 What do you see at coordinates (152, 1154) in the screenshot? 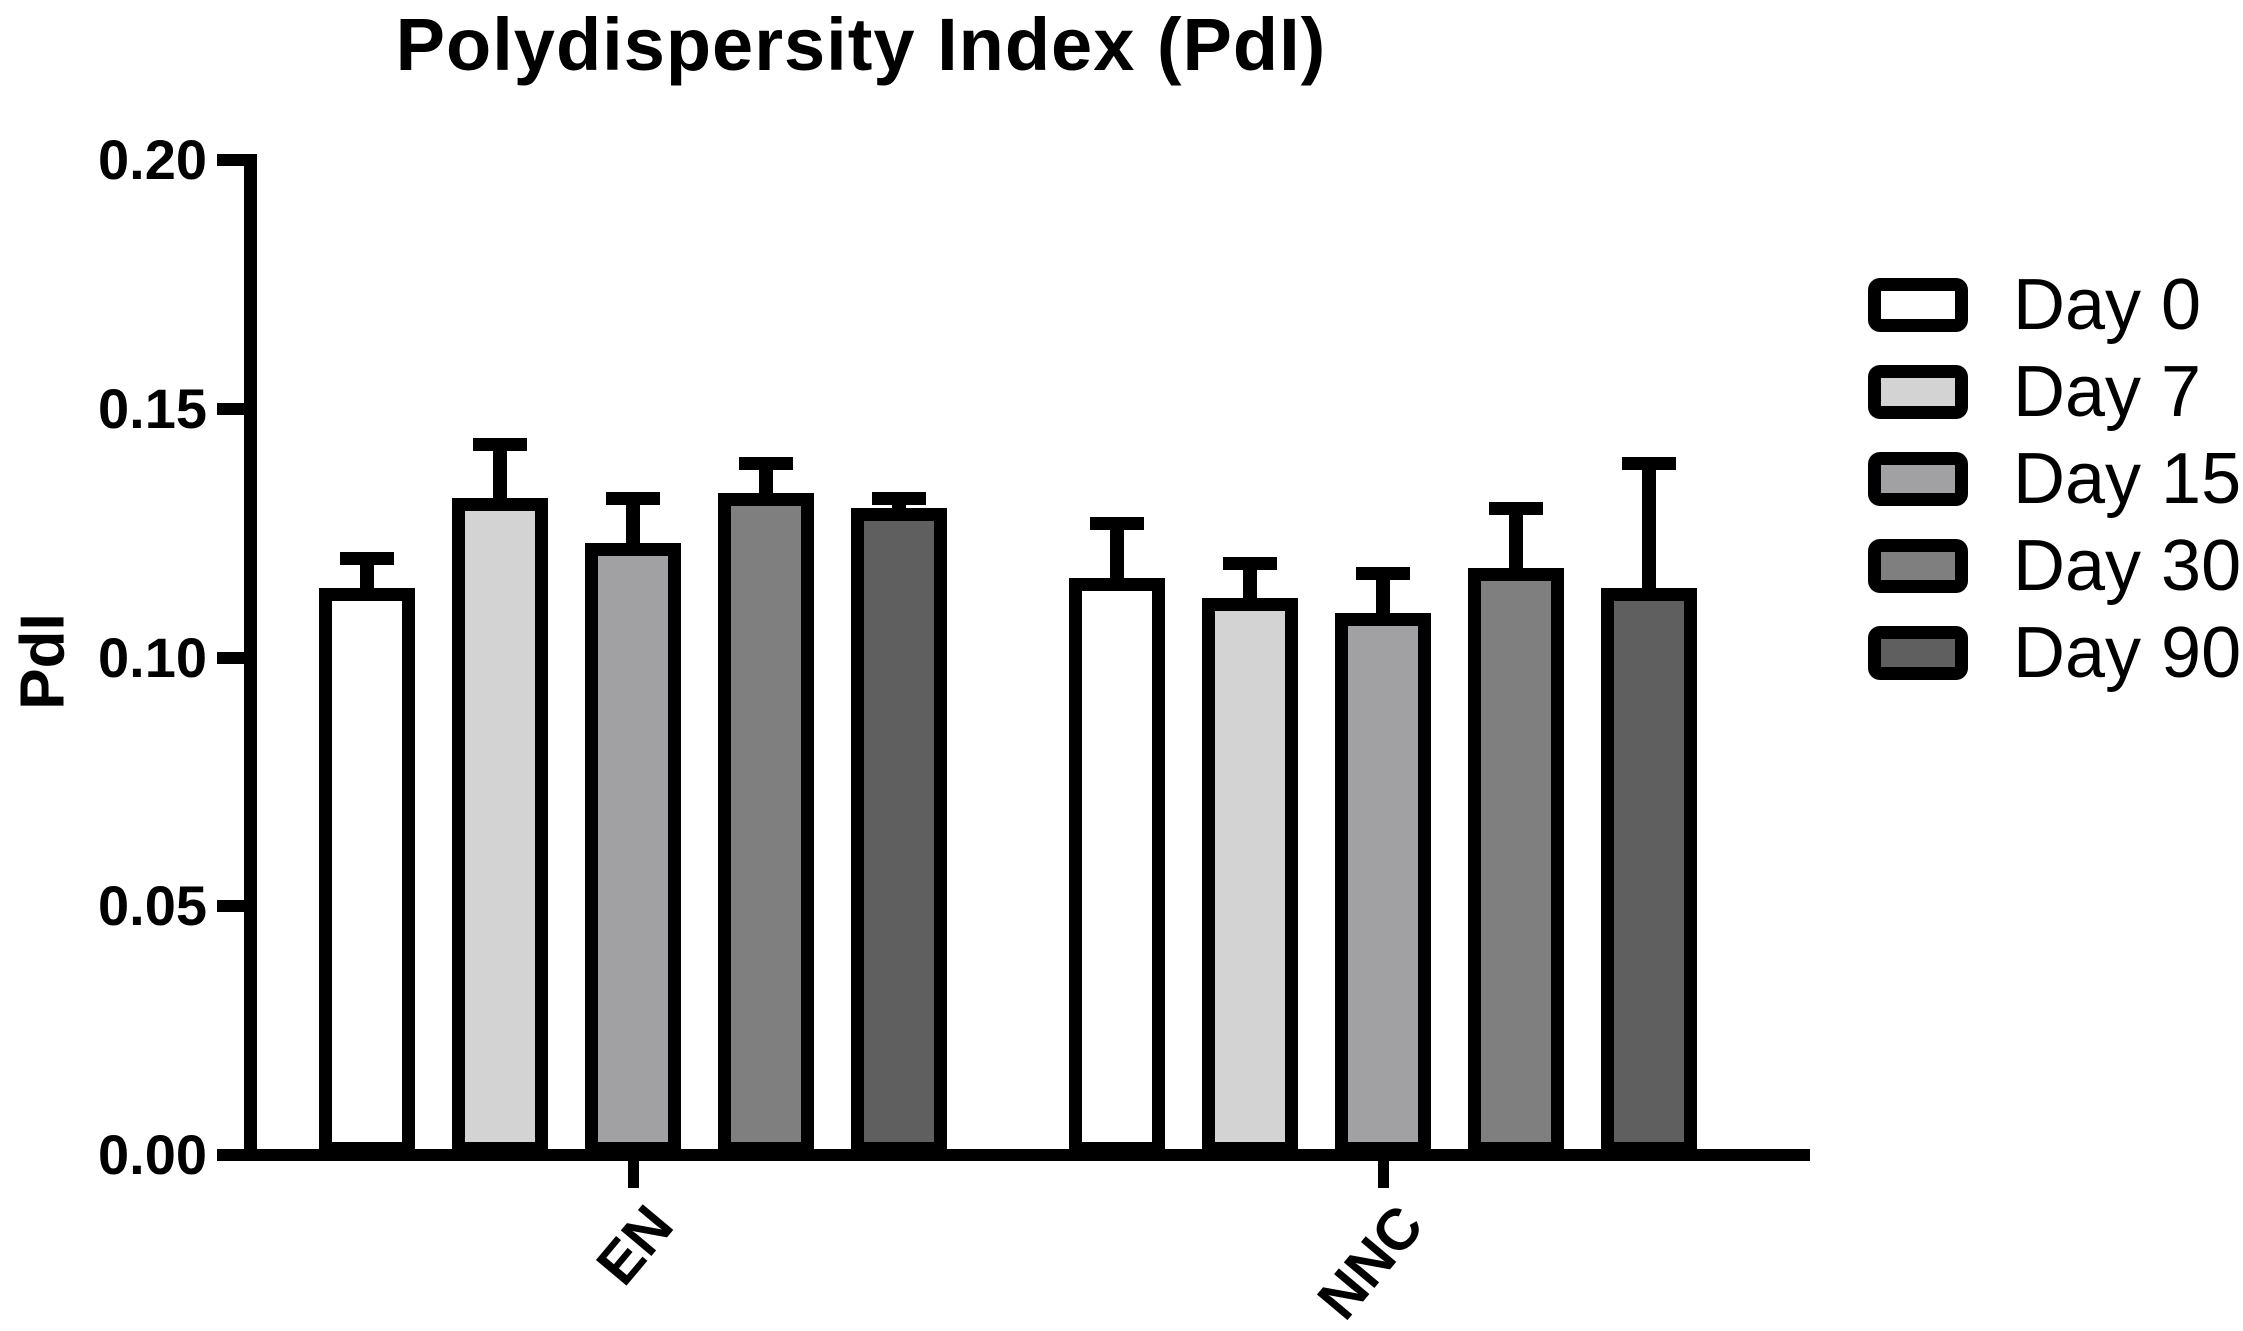
I see `y-tick-label: 0.00` at bounding box center [152, 1154].